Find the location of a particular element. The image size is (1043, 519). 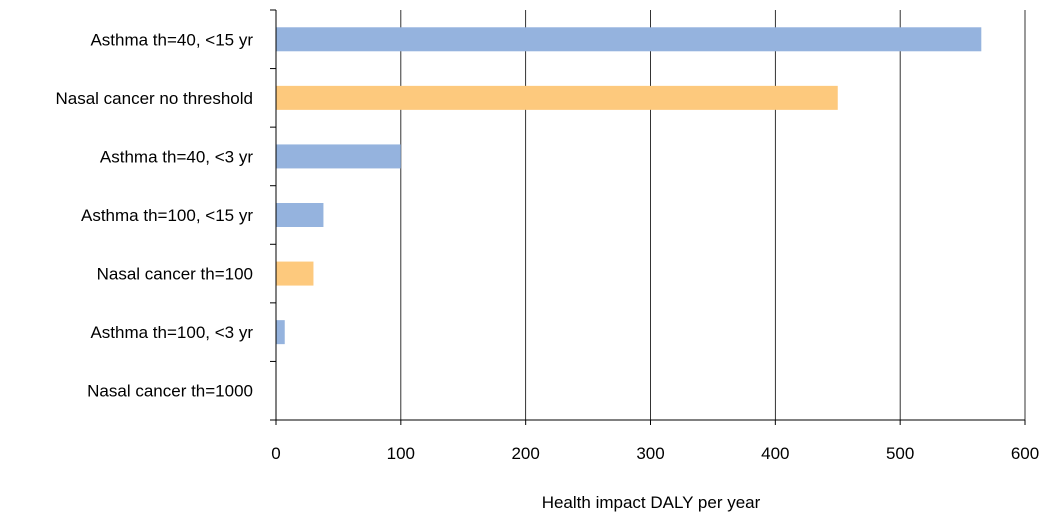

x-tick-label: 0 is located at coordinates (275, 453).